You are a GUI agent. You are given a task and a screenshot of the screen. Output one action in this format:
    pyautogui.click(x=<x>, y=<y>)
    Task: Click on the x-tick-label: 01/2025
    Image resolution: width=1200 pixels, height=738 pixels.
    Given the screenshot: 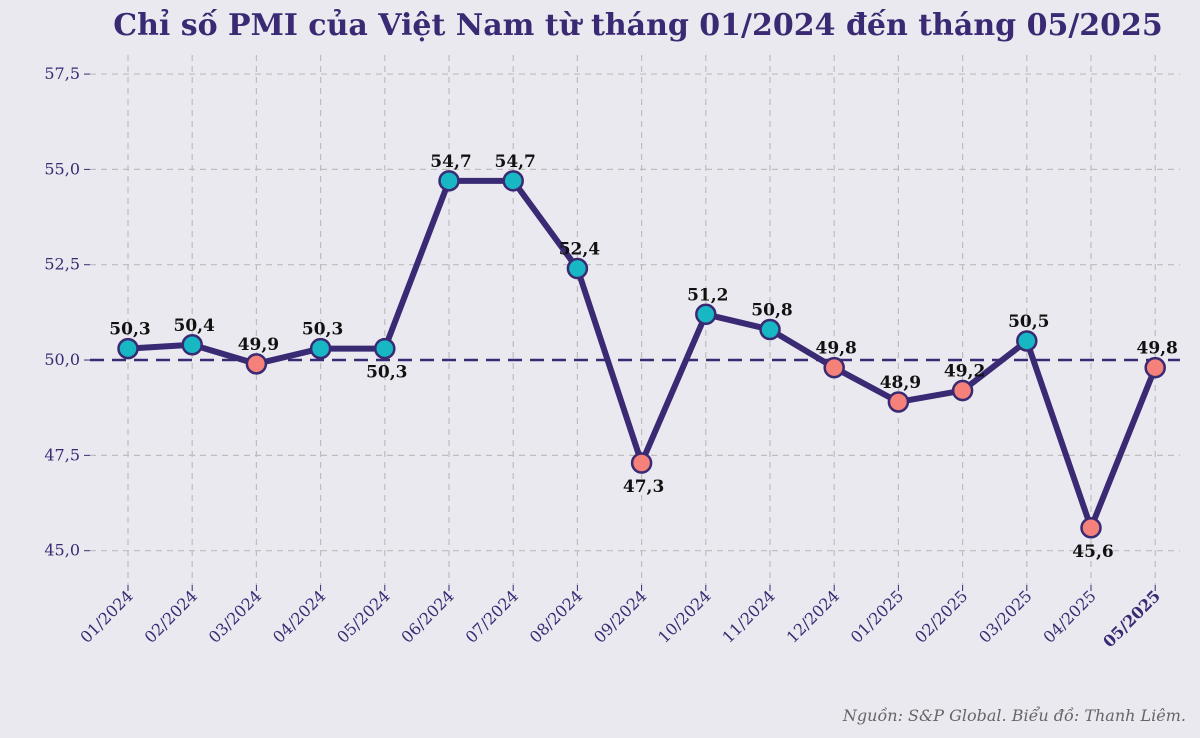 What is the action you would take?
    pyautogui.click(x=877, y=616)
    